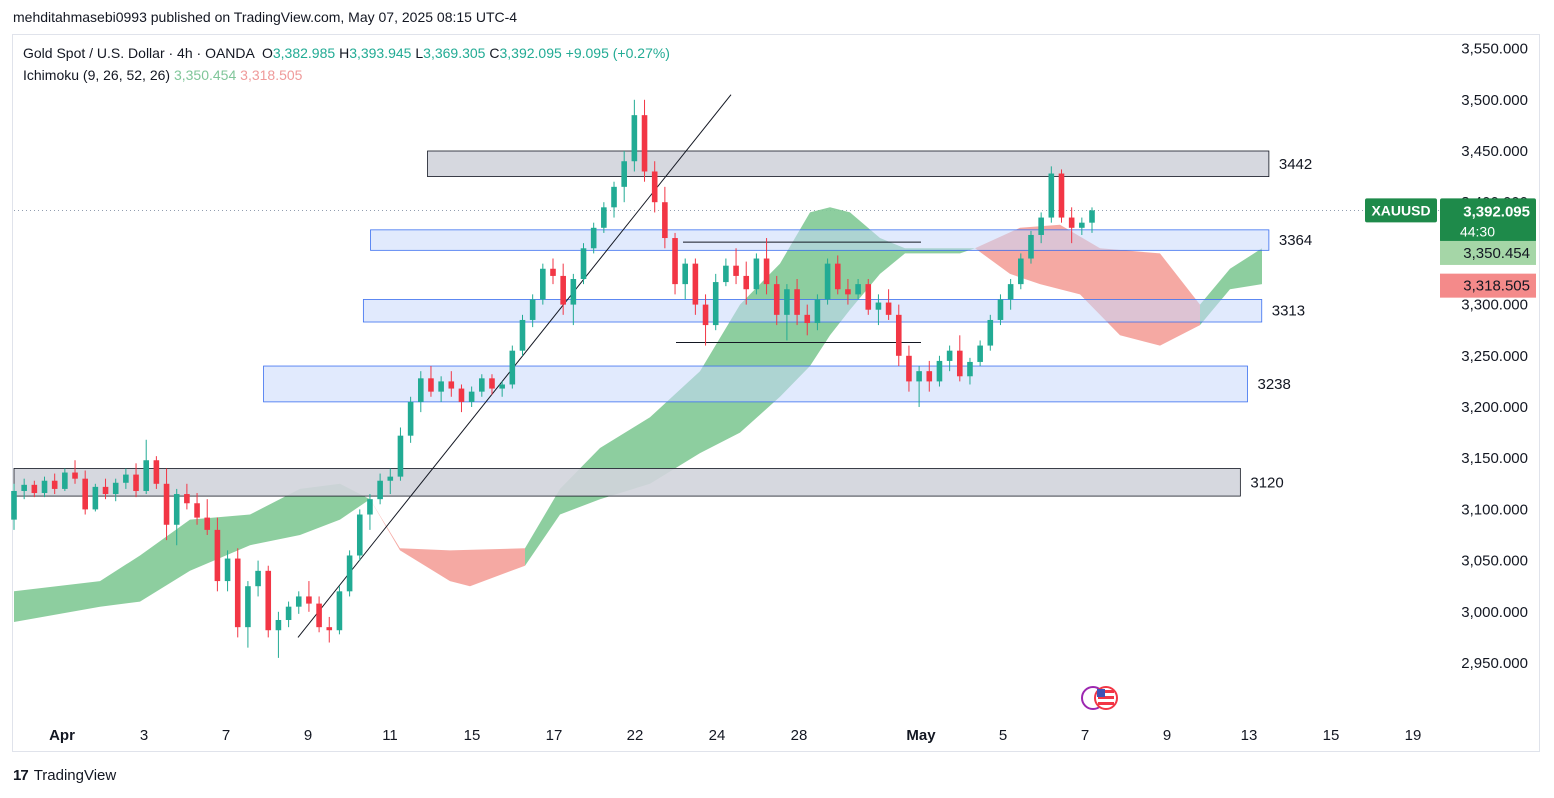  What do you see at coordinates (1413, 735) in the screenshot?
I see `x-axis-tick-label: 19` at bounding box center [1413, 735].